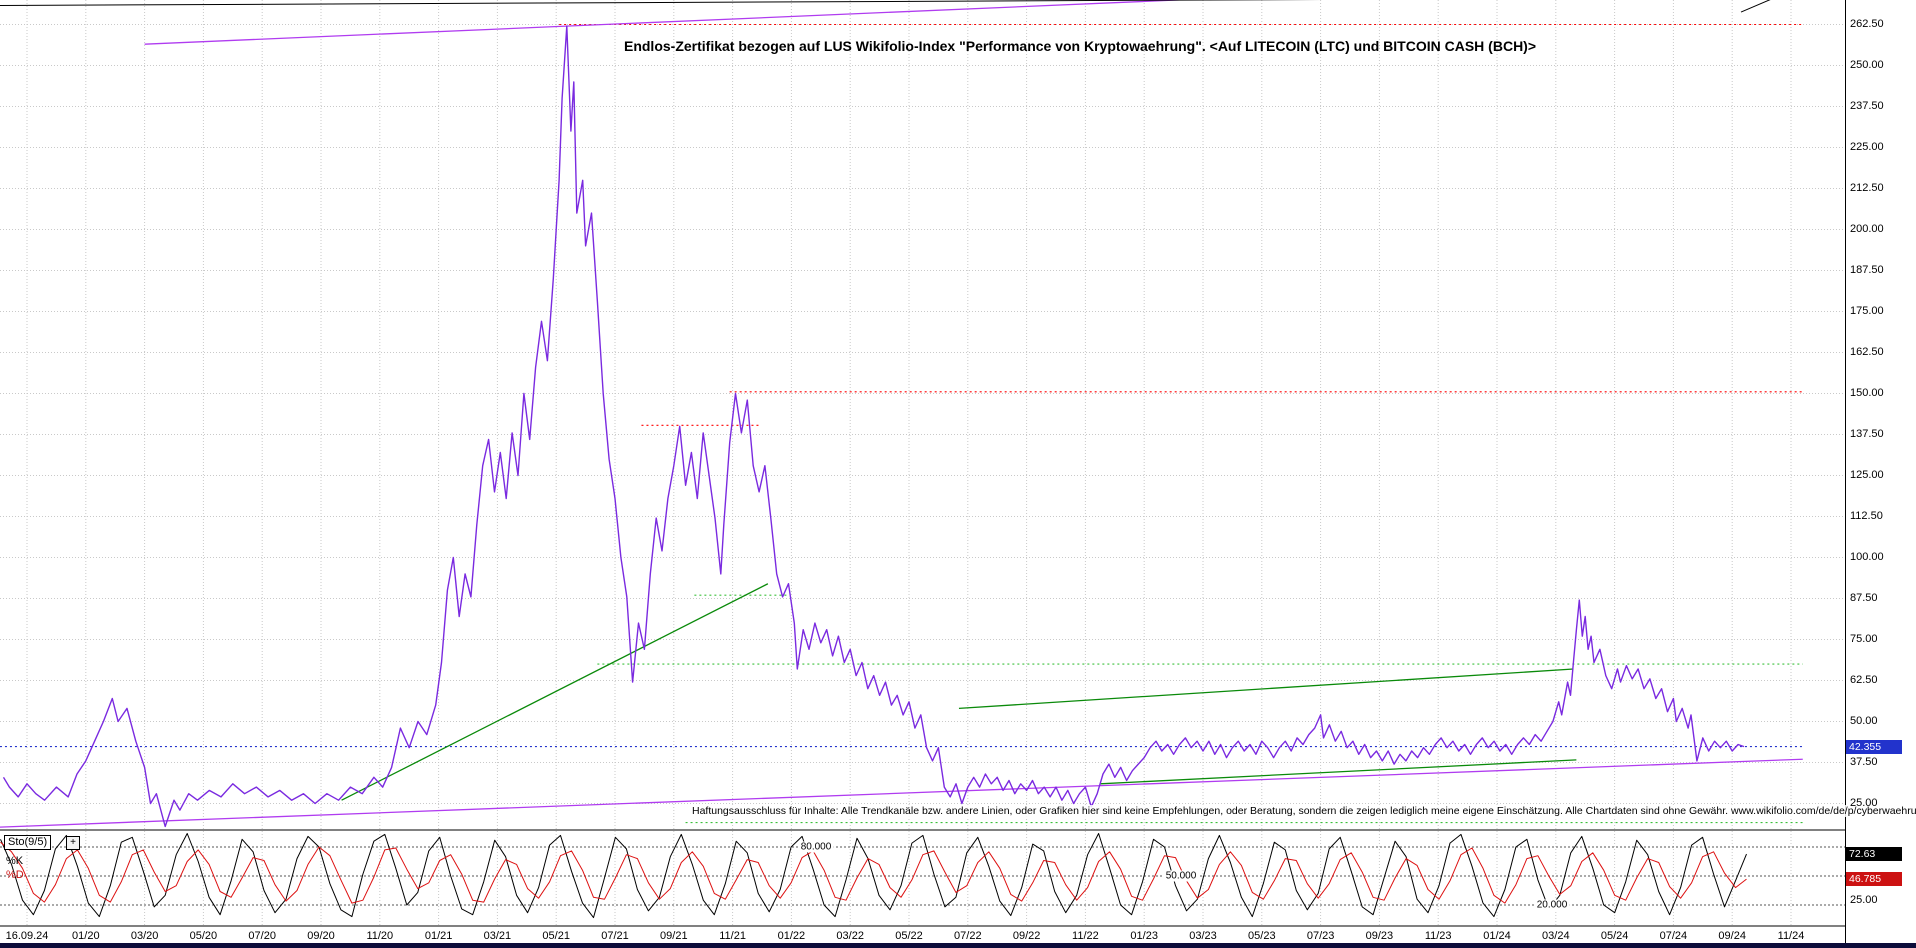 This screenshot has height=948, width=1916. What do you see at coordinates (1864, 900) in the screenshot?
I see `stochastic-axis-label: 25.00` at bounding box center [1864, 900].